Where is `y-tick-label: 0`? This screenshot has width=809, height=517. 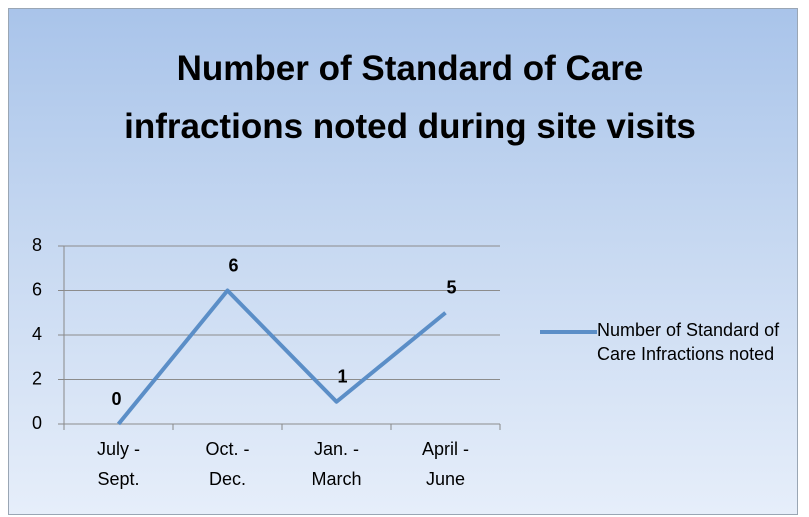 y-tick-label: 0 is located at coordinates (37, 423).